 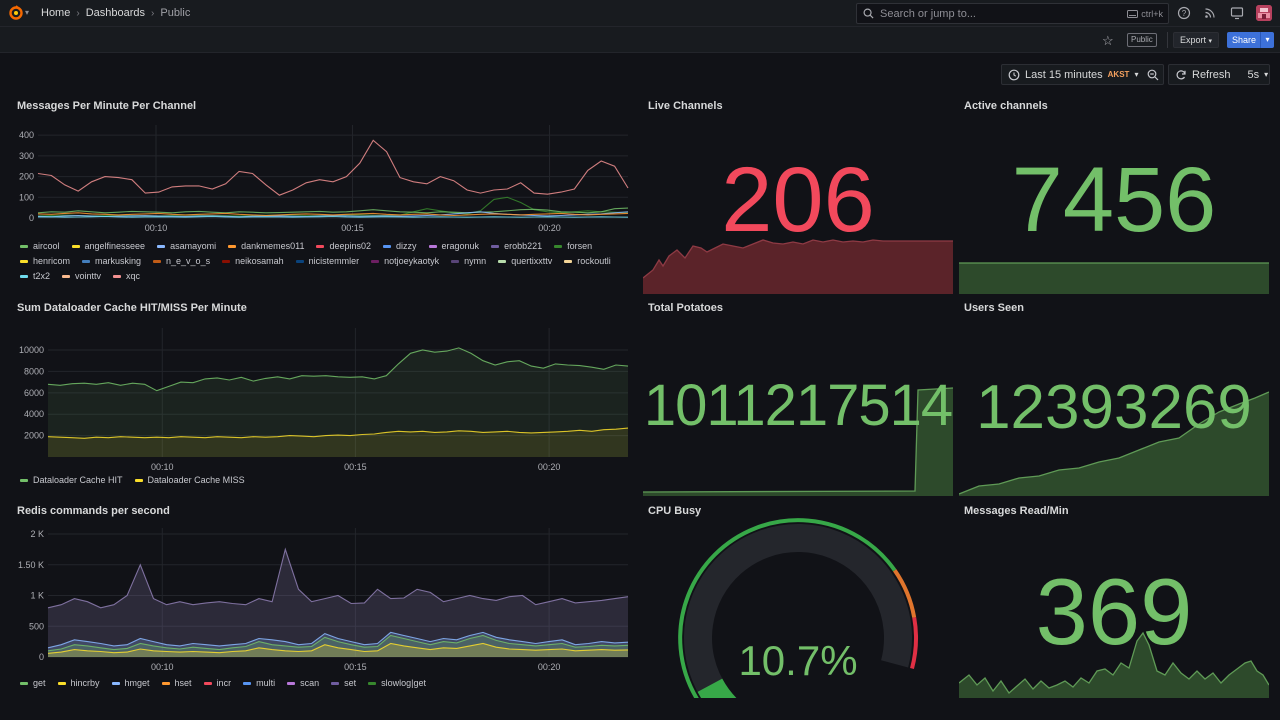 What do you see at coordinates (217, 683) in the screenshot?
I see `legend-item: incr` at bounding box center [217, 683].